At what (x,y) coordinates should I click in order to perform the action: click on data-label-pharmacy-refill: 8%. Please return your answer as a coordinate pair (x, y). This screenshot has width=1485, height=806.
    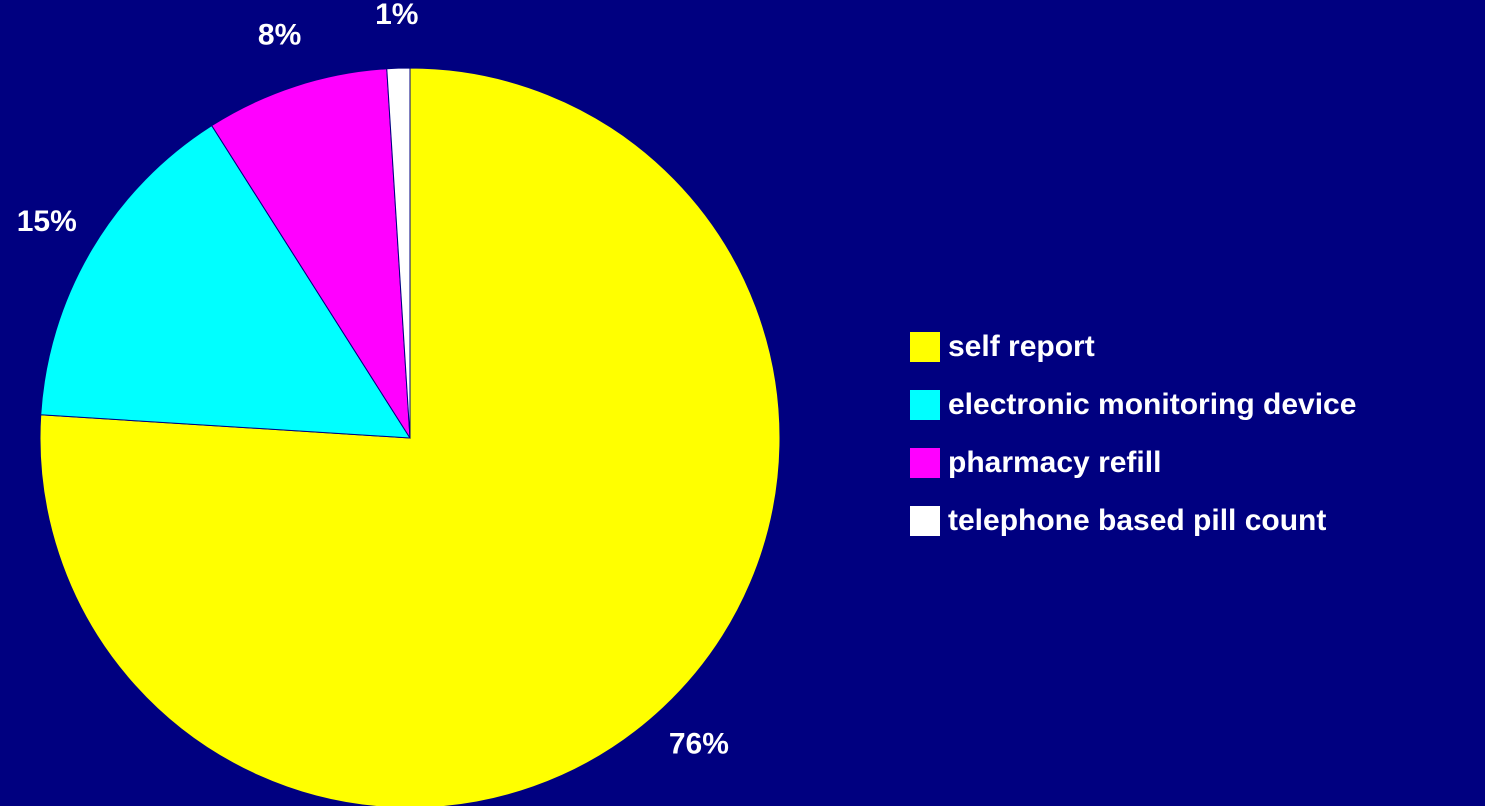
    Looking at the image, I should click on (279, 35).